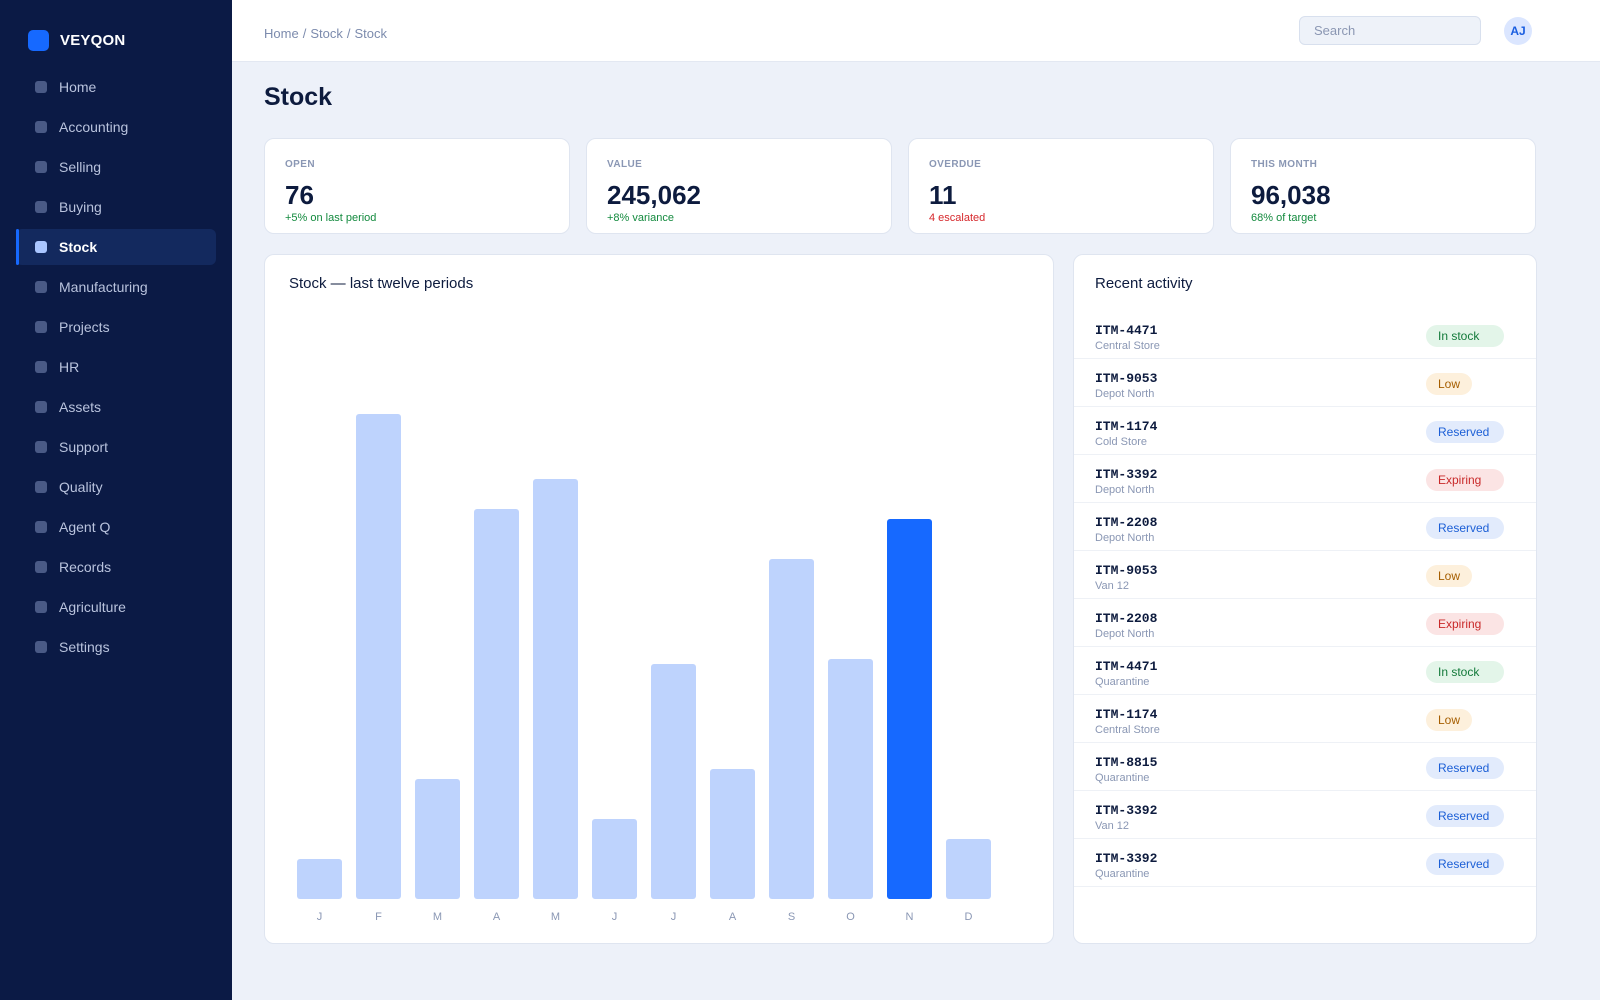 The image size is (1600, 1000). Describe the element at coordinates (1305, 863) in the screenshot. I see `list-item: ITM-3392 Quarantine Reserved` at that location.